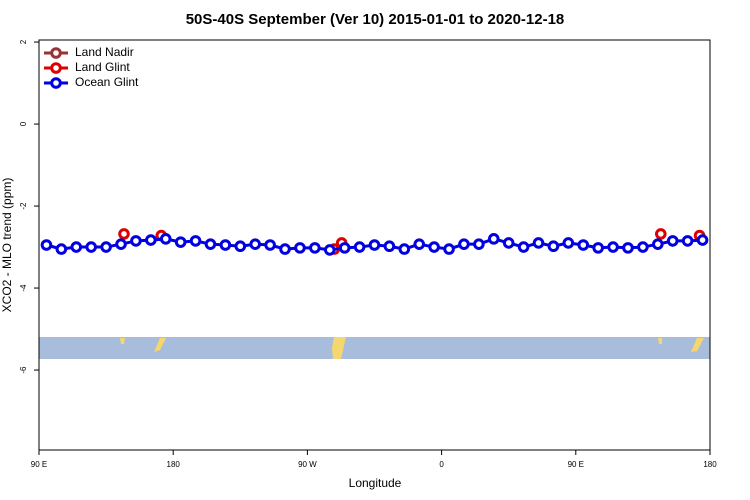 Image resolution: width=750 pixels, height=500 pixels. Describe the element at coordinates (23, 41) in the screenshot. I see `y-tick-label: 2` at that location.